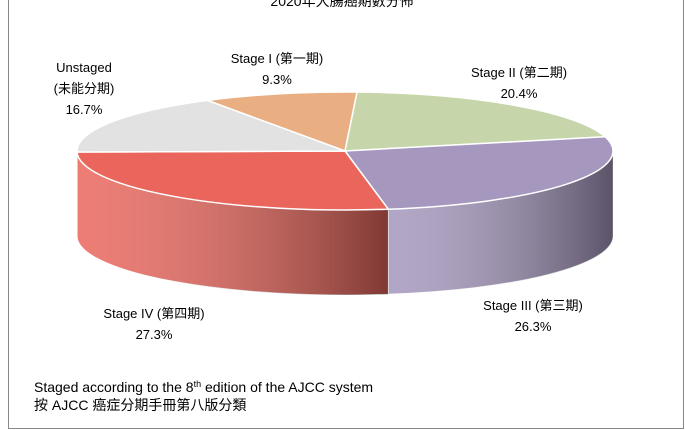  I want to click on slice-label: Stage IV (第四期), so click(154, 313).